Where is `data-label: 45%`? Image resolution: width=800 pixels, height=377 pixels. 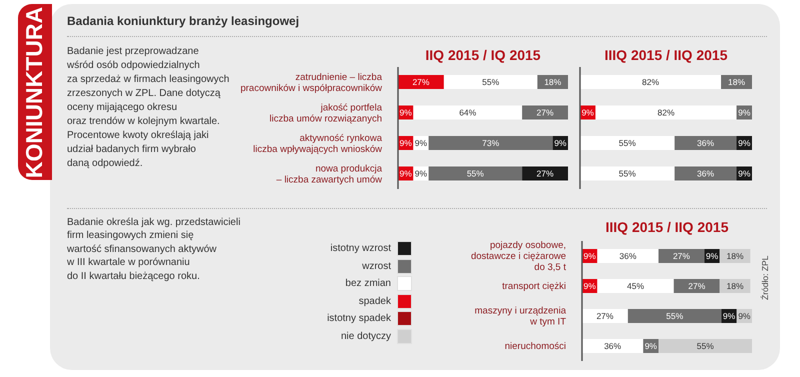
data-label: 45% is located at coordinates (635, 286).